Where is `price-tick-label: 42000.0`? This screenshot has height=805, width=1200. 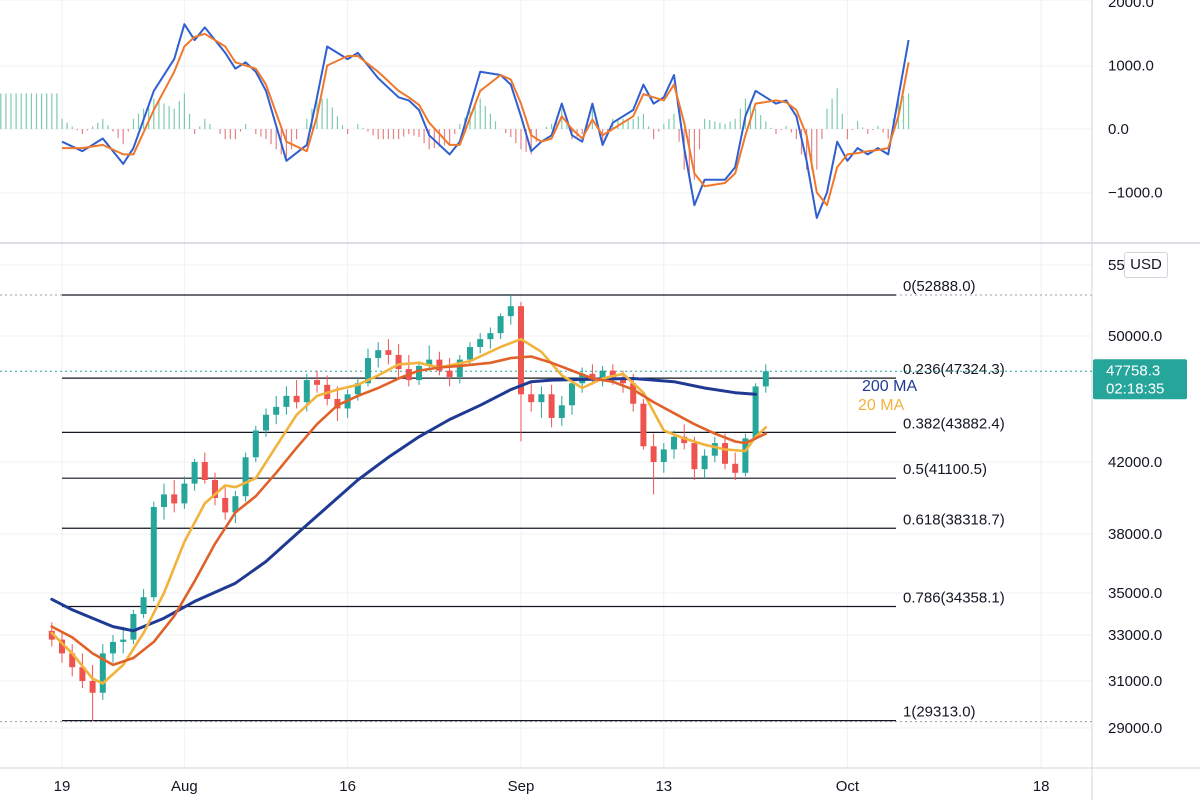 price-tick-label: 42000.0 is located at coordinates (1135, 462).